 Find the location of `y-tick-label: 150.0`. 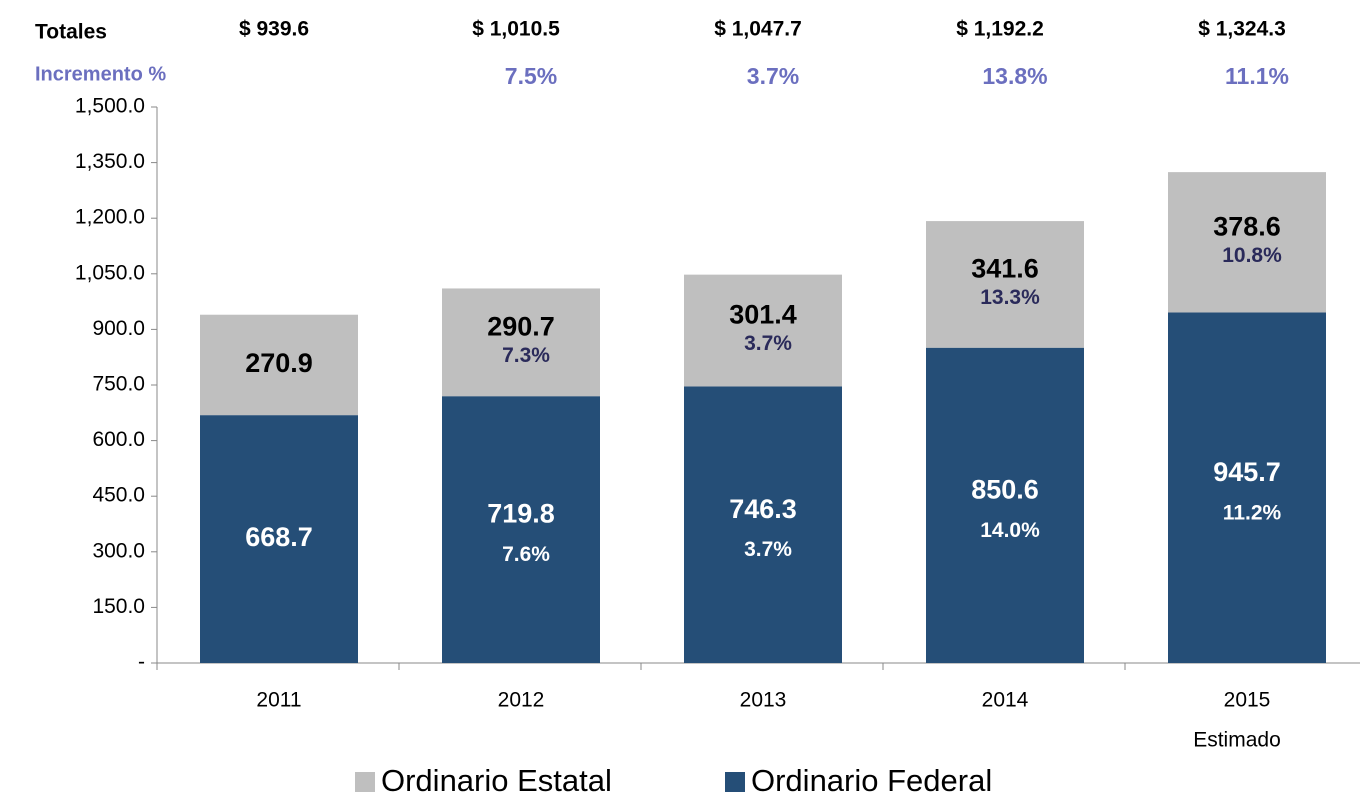

y-tick-label: 150.0 is located at coordinates (118, 606).